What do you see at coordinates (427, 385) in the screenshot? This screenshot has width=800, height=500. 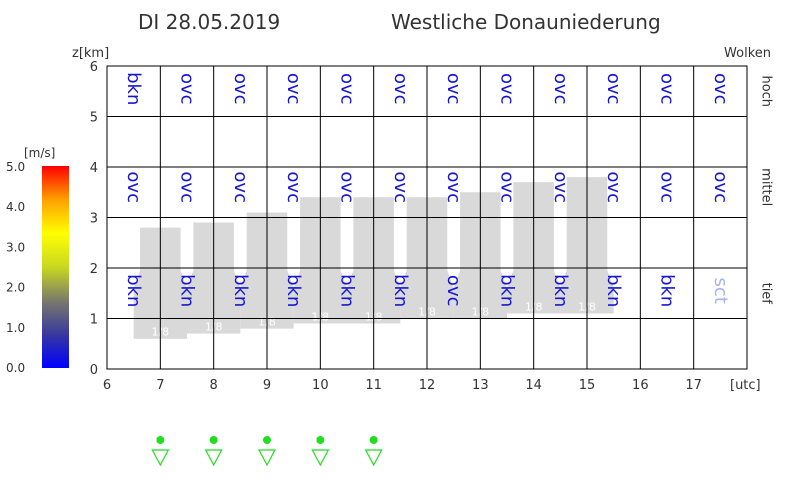 I see `x-tick-label: 12` at bounding box center [427, 385].